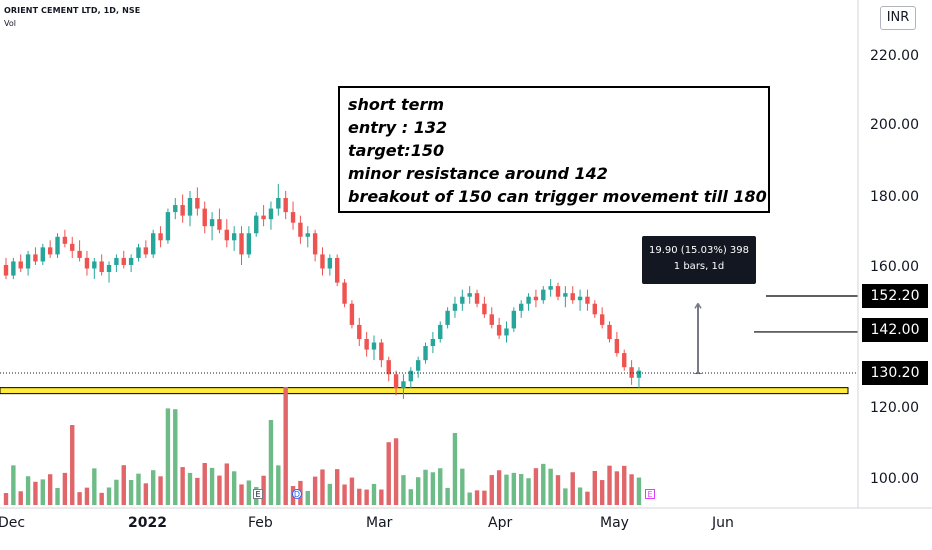 The image size is (932, 550). Describe the element at coordinates (699, 266) in the screenshot. I see `measure-bars: 1 bars, 1d` at that location.